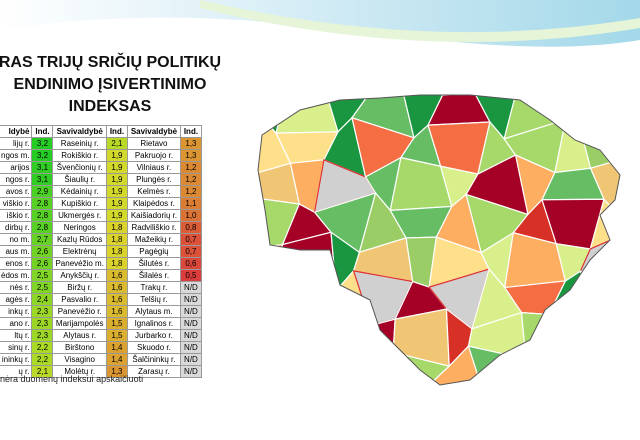  Describe the element at coordinates (153, 263) in the screenshot. I see `name-cell: Šilutės r.` at that location.